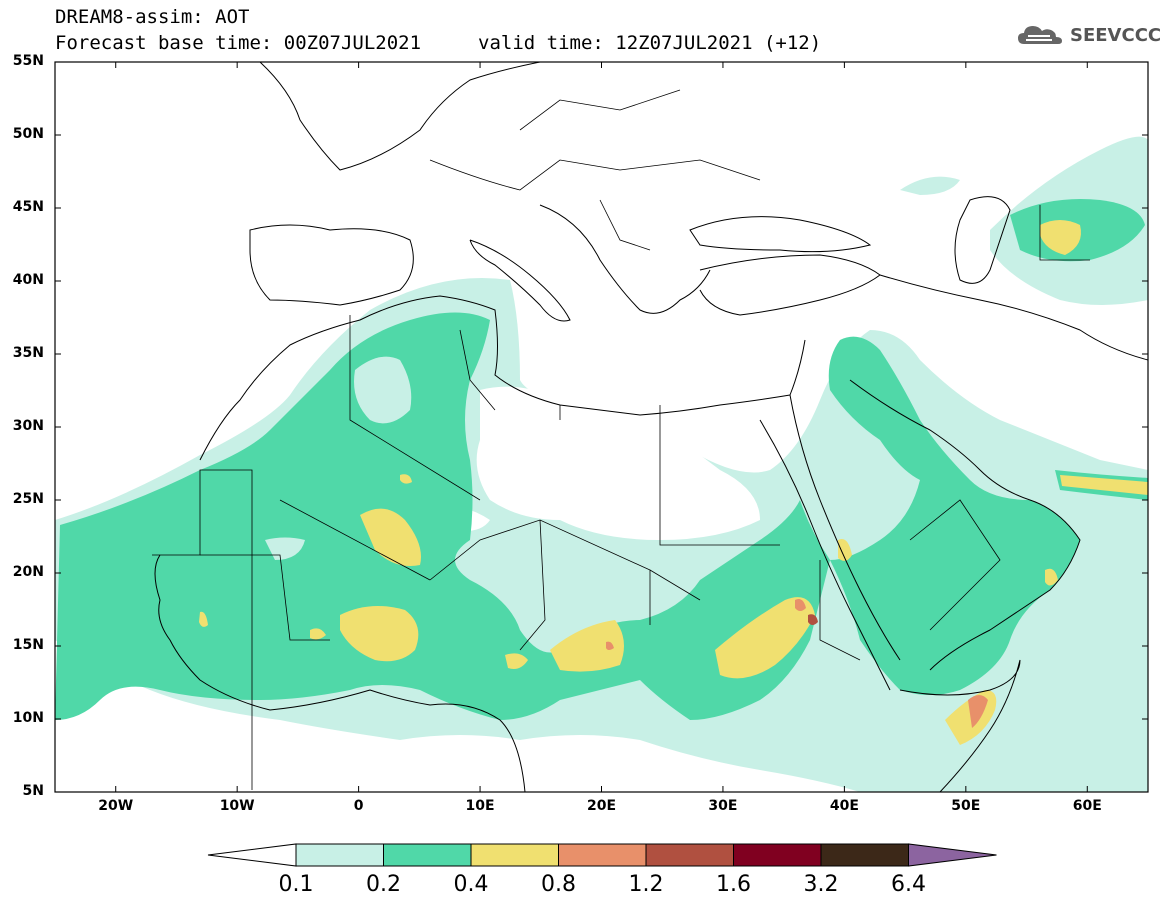 The image size is (1165, 905). I want to click on lat-label: 30N, so click(28, 426).